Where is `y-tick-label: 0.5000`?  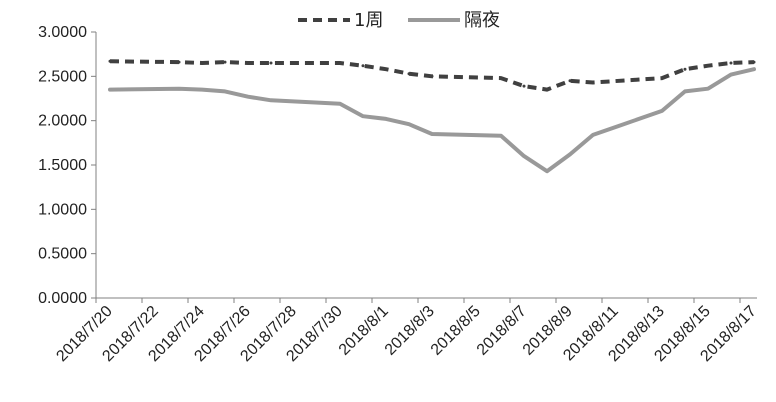
y-tick-label: 0.5000 is located at coordinates (62, 254).